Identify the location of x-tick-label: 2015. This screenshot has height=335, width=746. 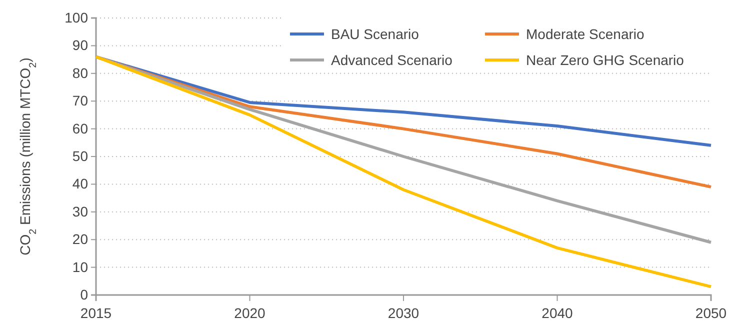
(96, 313).